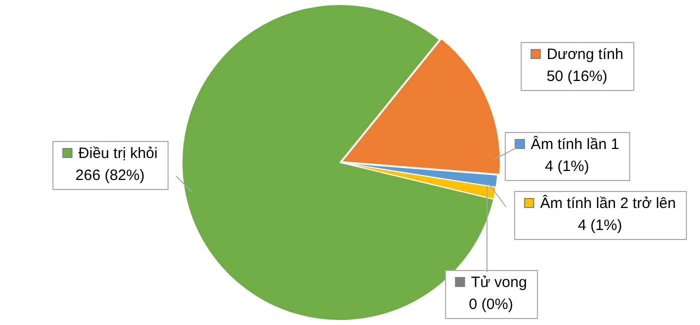 The width and height of the screenshot is (700, 325). What do you see at coordinates (110, 175) in the screenshot?
I see `data-label: 266 (82%)` at bounding box center [110, 175].